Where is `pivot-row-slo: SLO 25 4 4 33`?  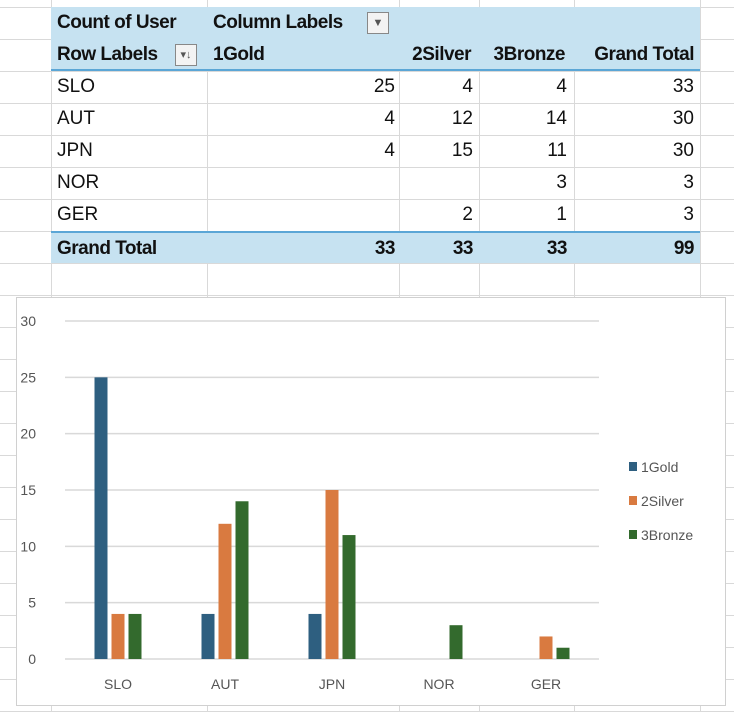 pivot-row-slo: SLO 25 4 4 33 is located at coordinates (375, 87).